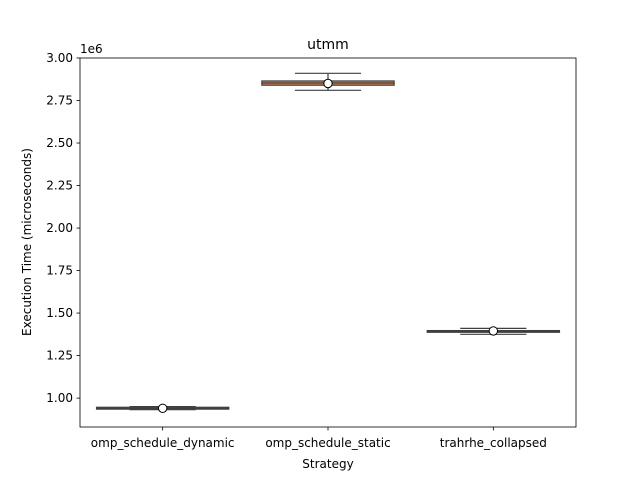  I want to click on y-axis: 1.00 1.25 1.50 1.75 2.00 2.25 2.50 2.75 3.00, so click(63, 228).